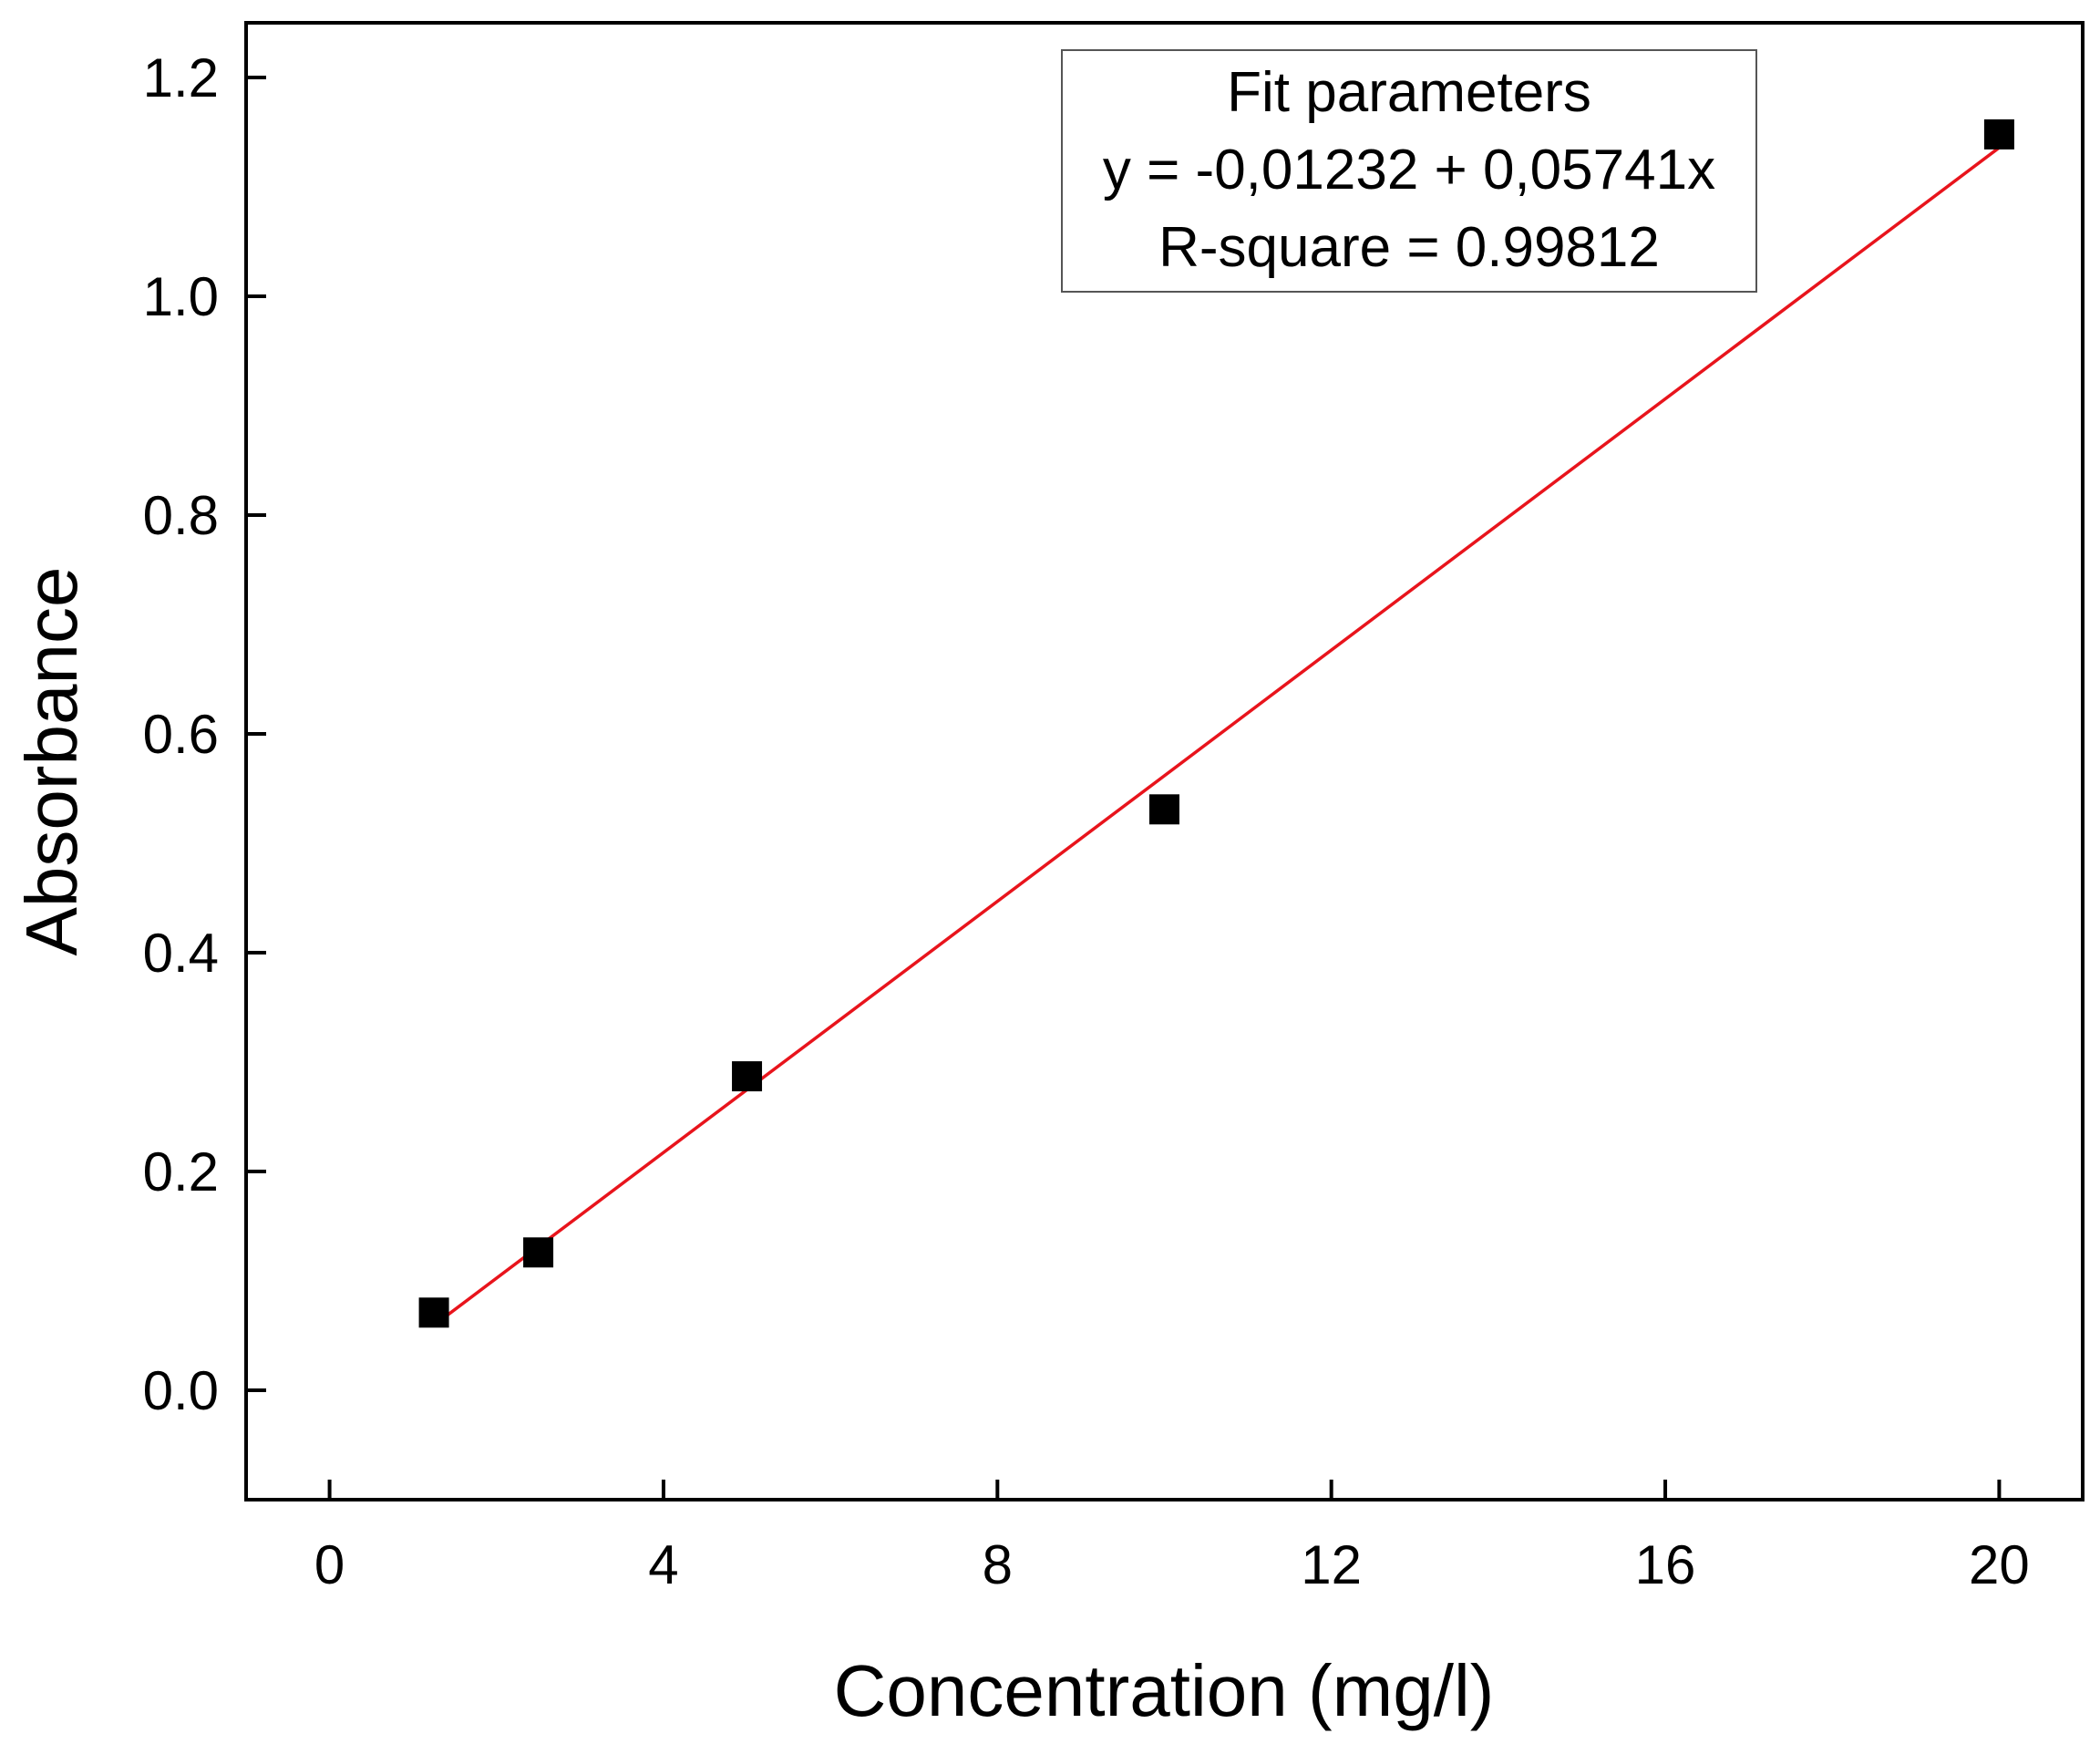  I want to click on y-axis-ticks: 0.0 0.2 0.4 0.6 0.8 1.0 1.2, so click(204, 734).